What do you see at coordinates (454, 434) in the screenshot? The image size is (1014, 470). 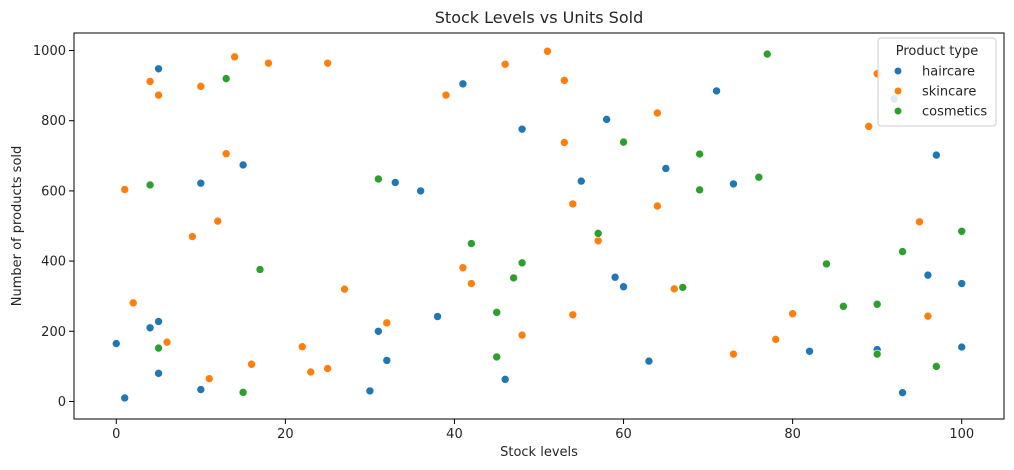 I see `x-tick-label: 40` at bounding box center [454, 434].